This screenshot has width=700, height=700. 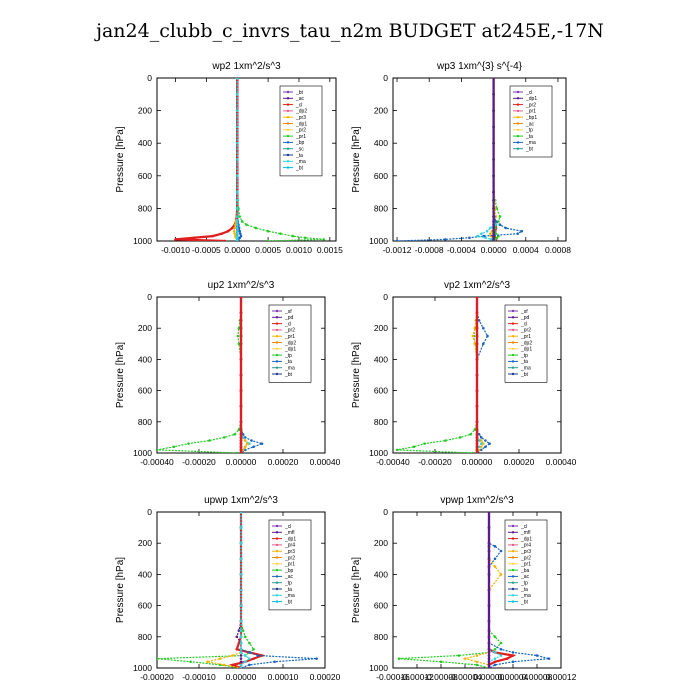 What do you see at coordinates (479, 66) in the screenshot?
I see `chart-title: wp3 1xm^{3} s^{-4}` at bounding box center [479, 66].